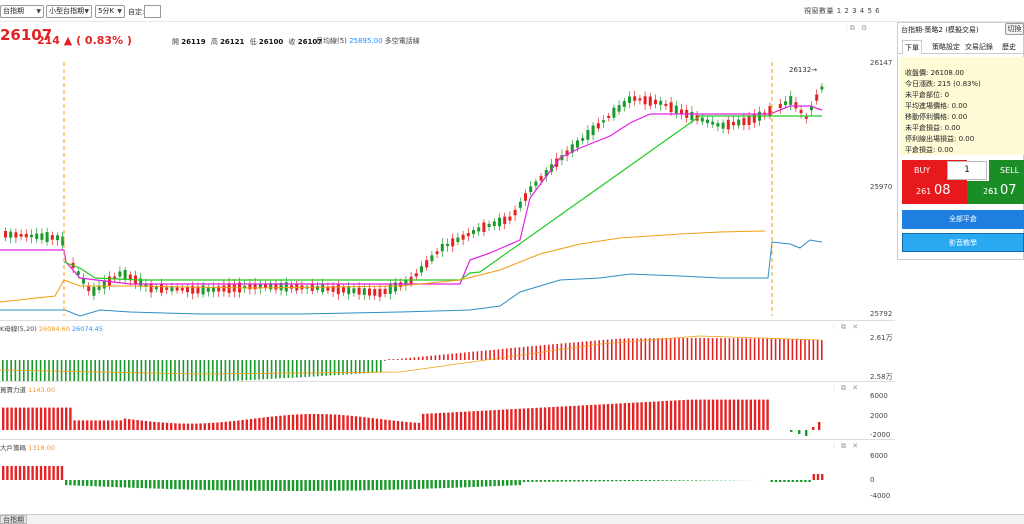 This screenshot has width=1024, height=524. Describe the element at coordinates (880, 435) in the screenshot. I see `y-tick: -2000` at that location.